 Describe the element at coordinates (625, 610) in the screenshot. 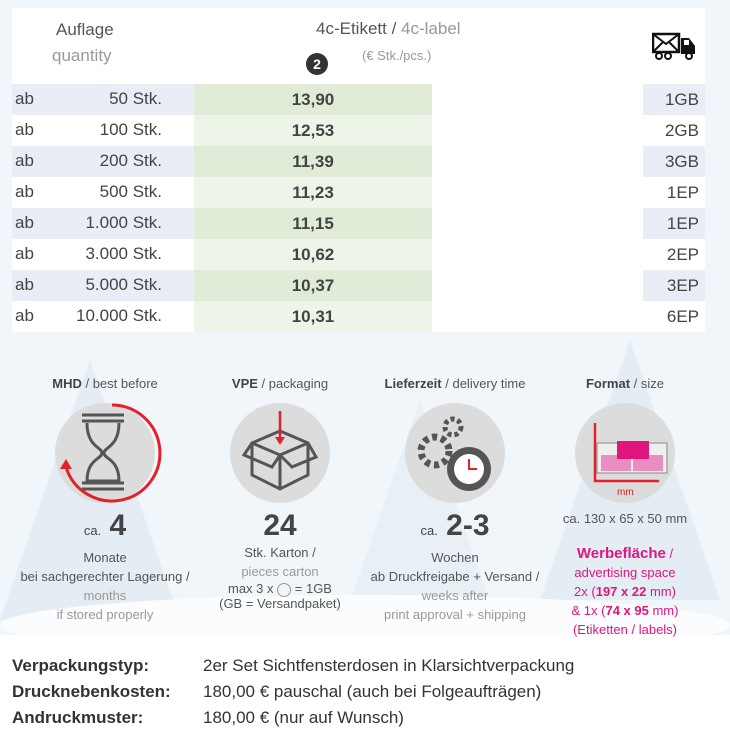

I see `adv-size-2: & 1x (74 x 95 mm)` at that location.